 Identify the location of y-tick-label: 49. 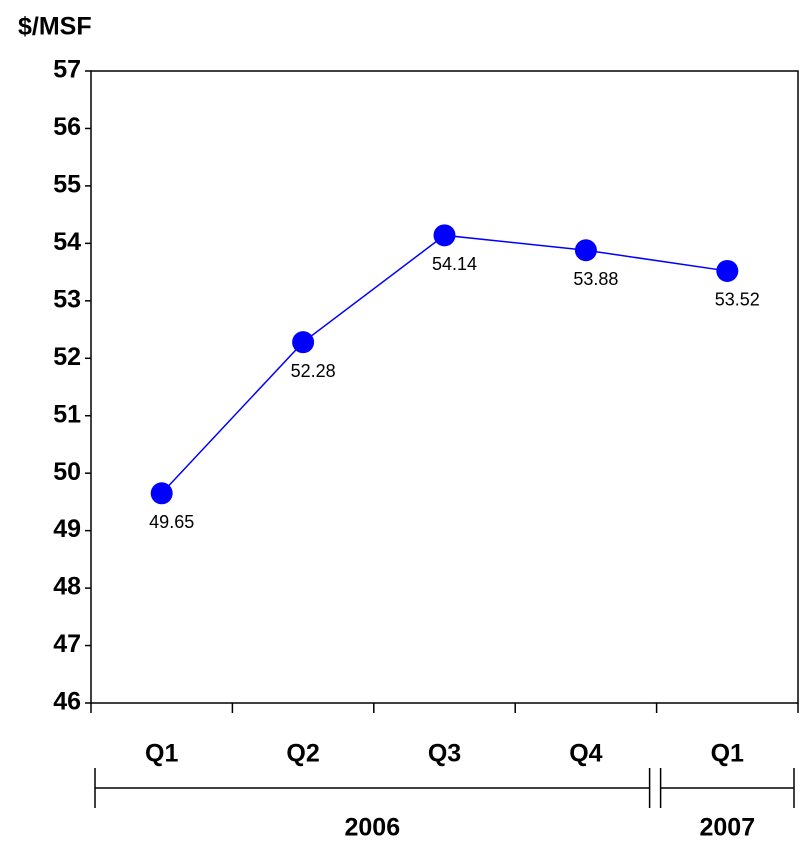
(67, 529).